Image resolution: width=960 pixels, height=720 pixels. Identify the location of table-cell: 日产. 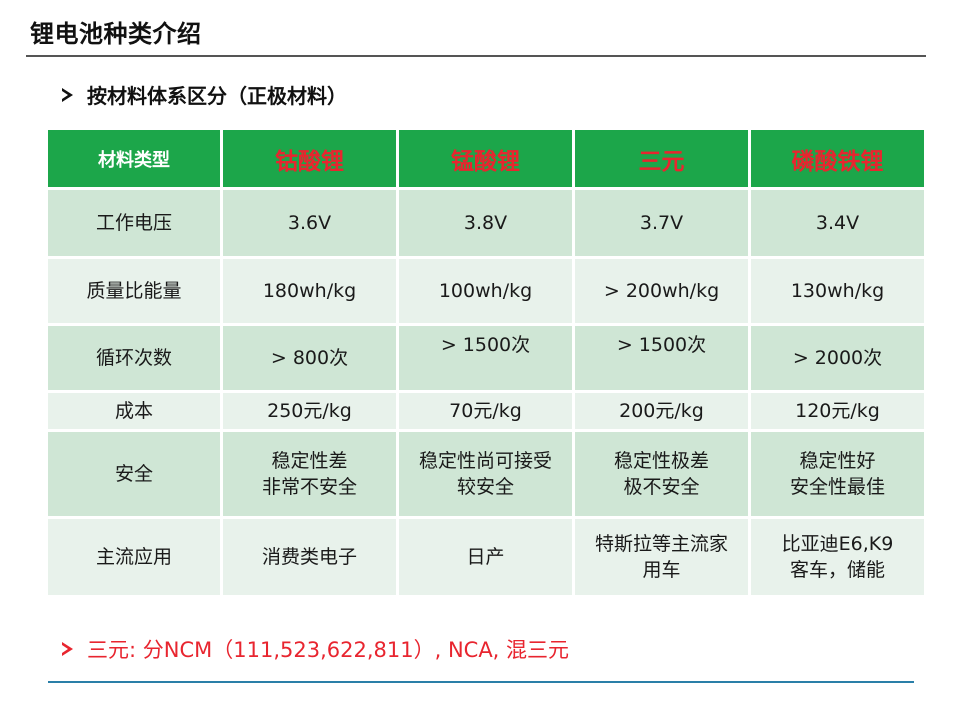
(485, 557).